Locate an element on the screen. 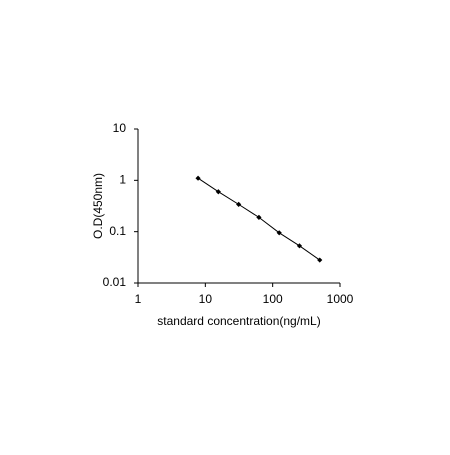 This screenshot has width=450, height=455. y-tick-label: 0.01 is located at coordinates (115, 282).